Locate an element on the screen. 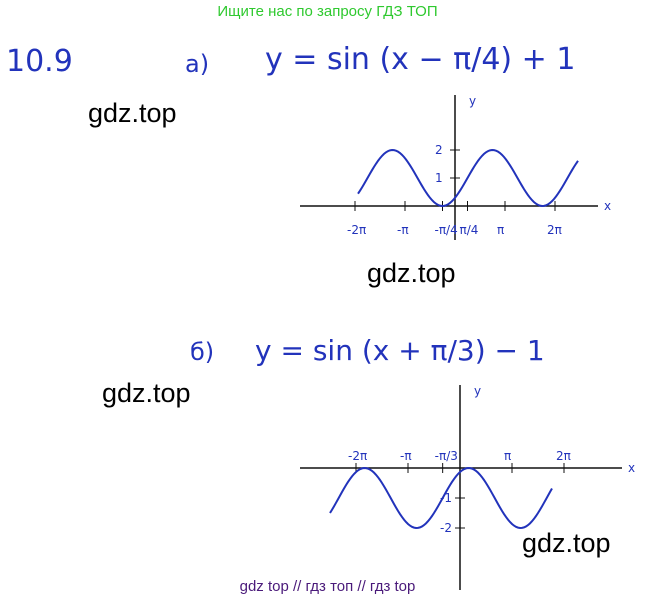 This screenshot has width=655, height=603. part-a-equation: y = sin (x − π/4) + 1 is located at coordinates (420, 59).